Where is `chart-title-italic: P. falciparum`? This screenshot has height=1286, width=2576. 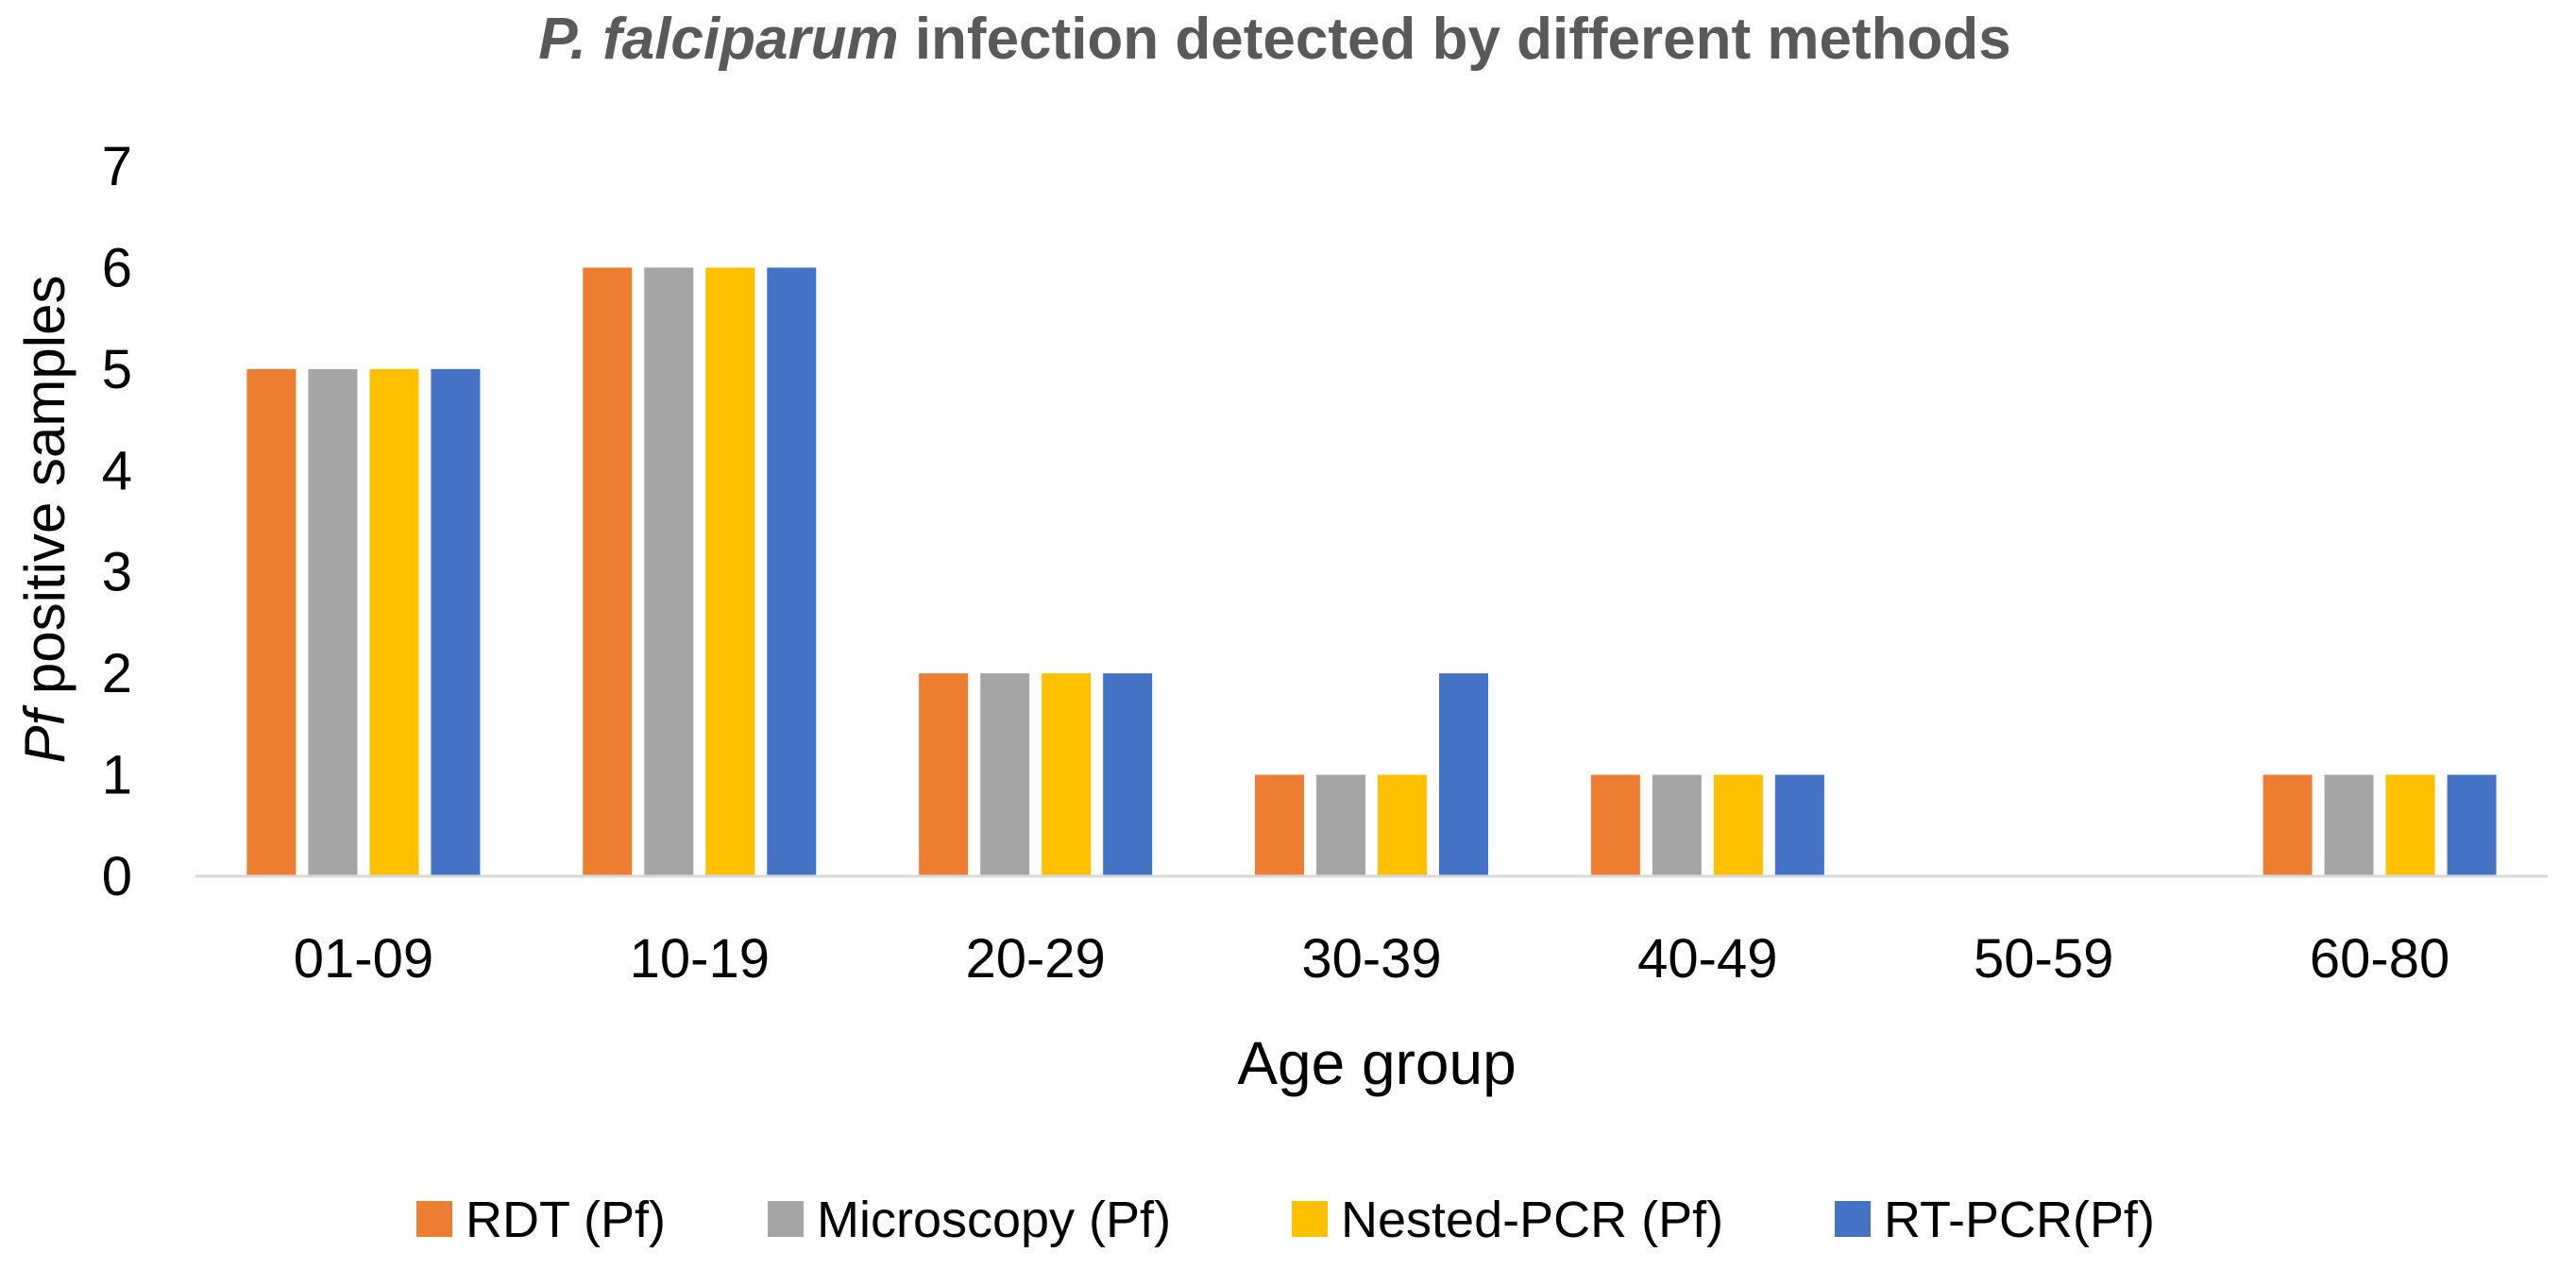 chart-title-italic: P. falciparum is located at coordinates (718, 39).